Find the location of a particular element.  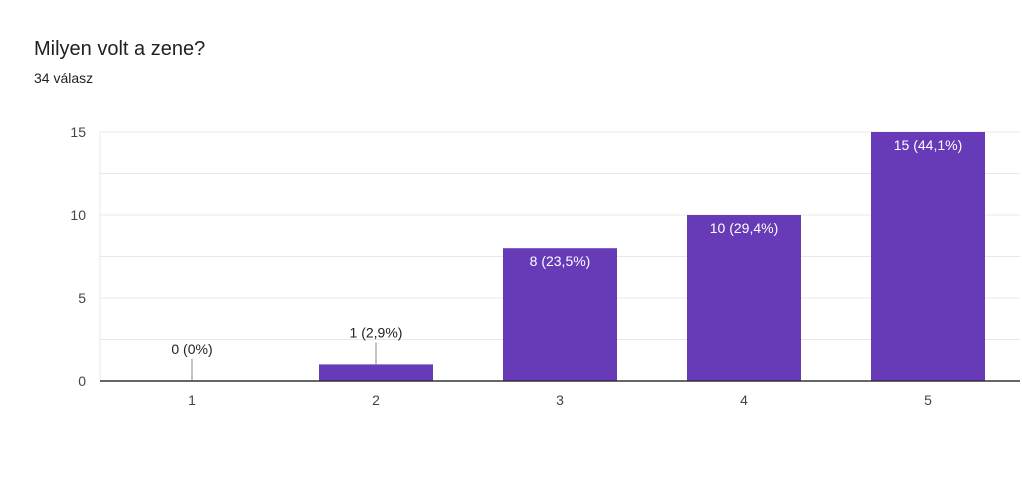

y-tick-label: 0 is located at coordinates (82, 381).